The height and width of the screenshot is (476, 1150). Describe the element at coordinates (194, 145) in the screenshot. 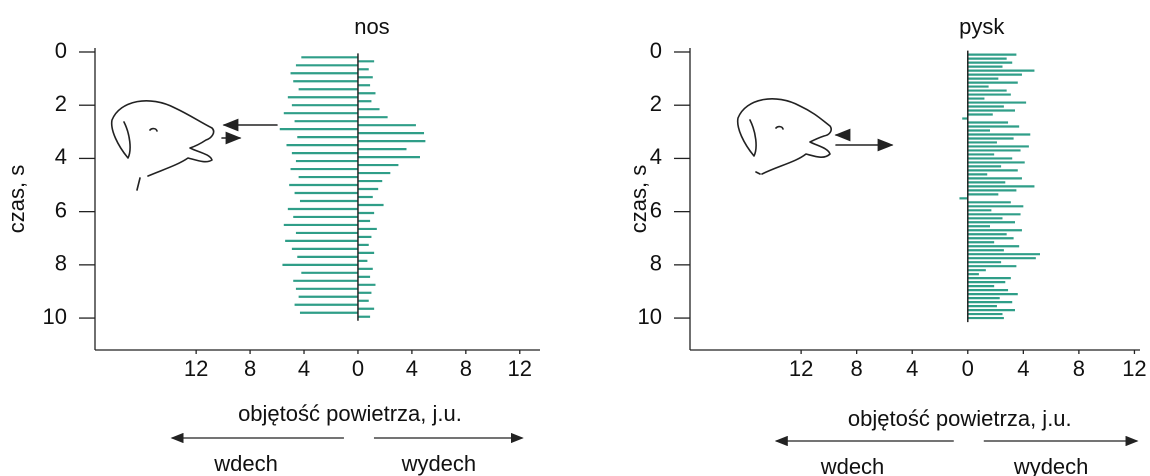

I see `dog-sketch-nose` at that location.